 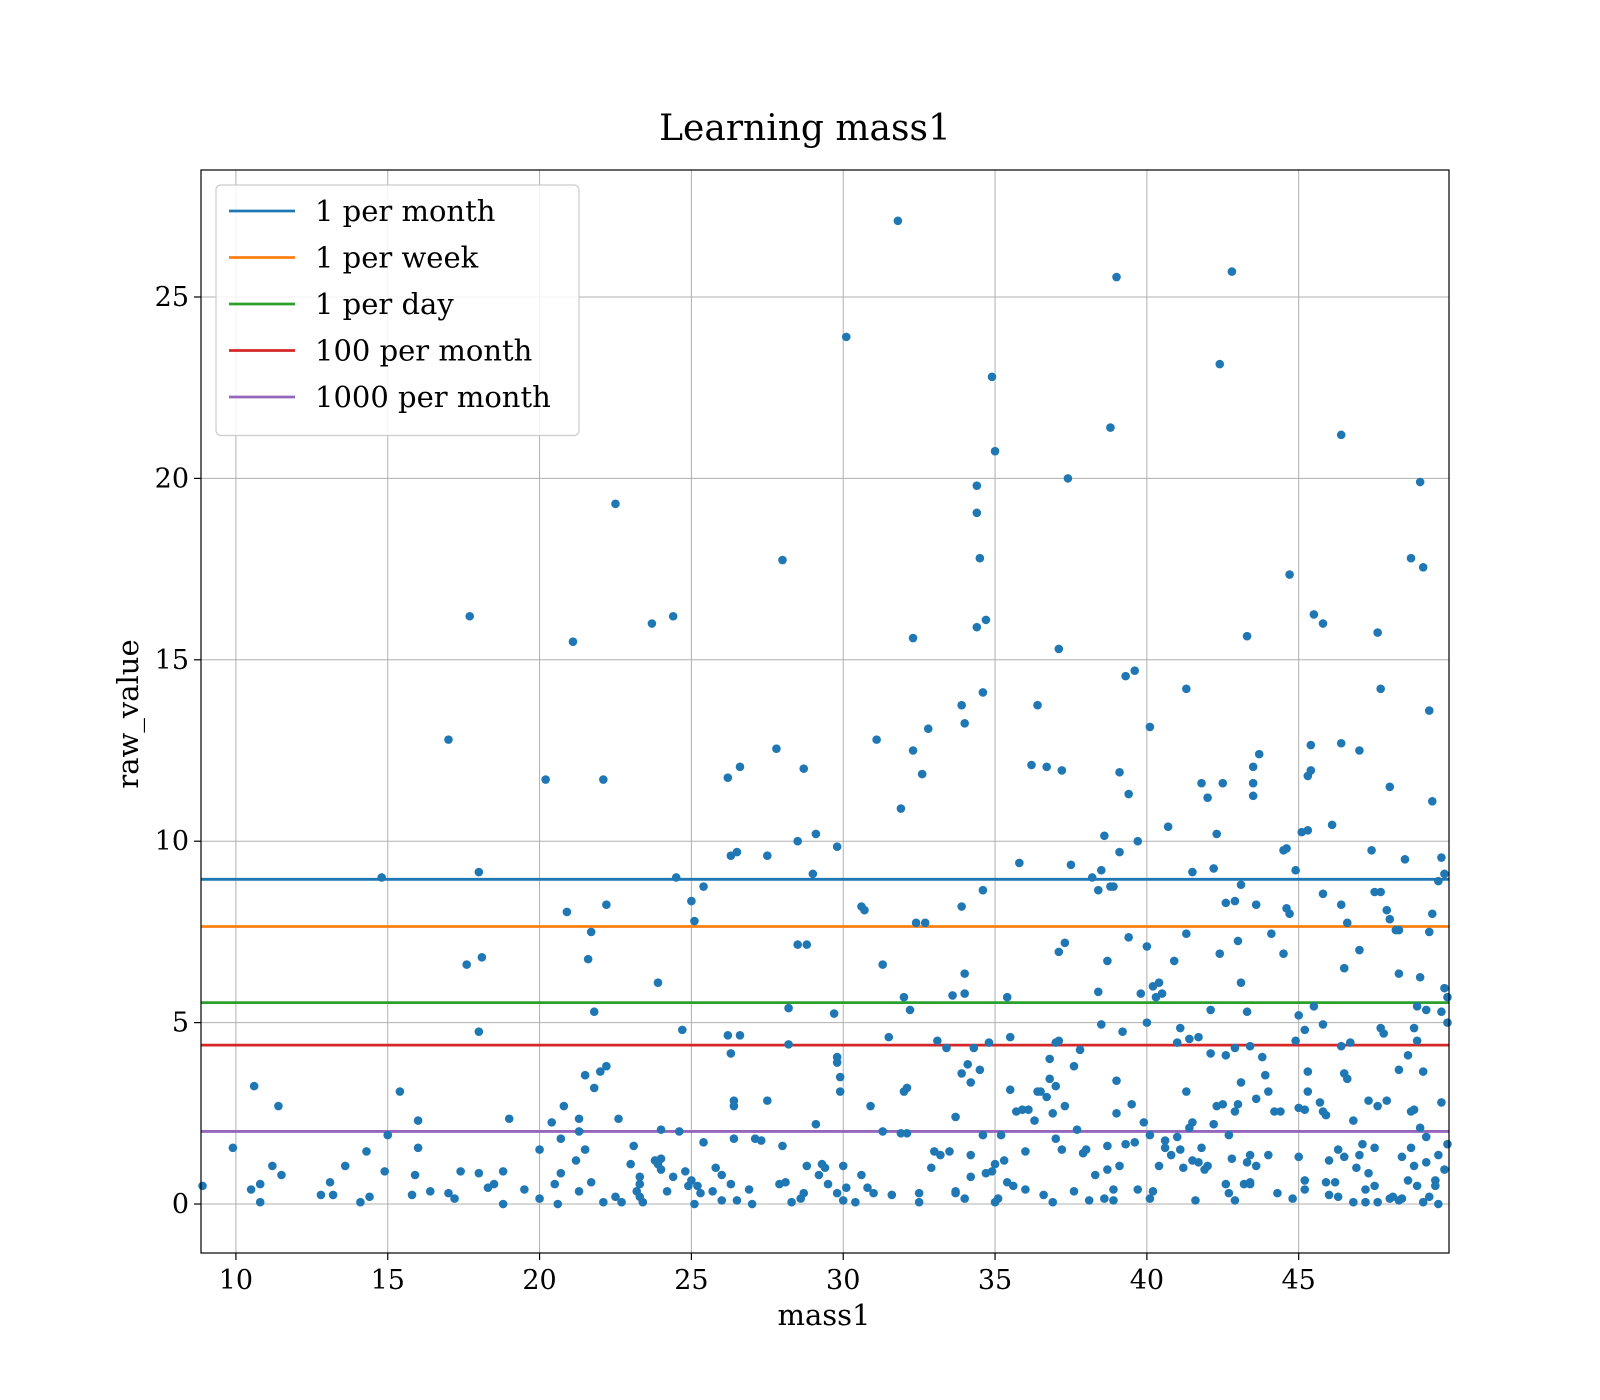 I want to click on threshold-lines, so click(x=825, y=1005).